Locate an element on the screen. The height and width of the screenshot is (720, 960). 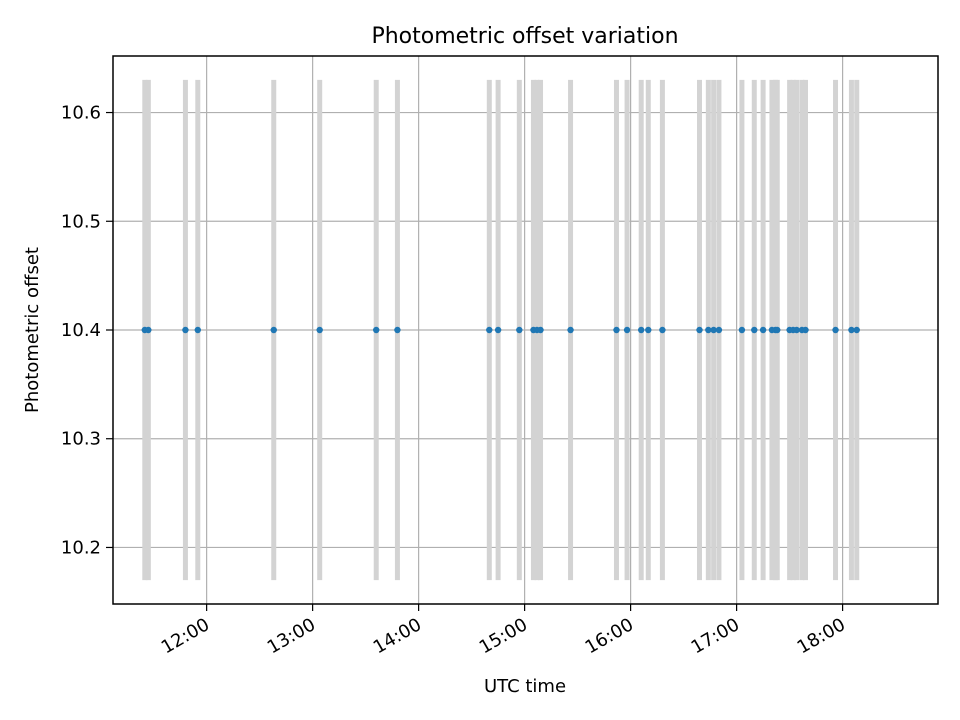
y-tick-label: 10.4 is located at coordinates (81, 330).